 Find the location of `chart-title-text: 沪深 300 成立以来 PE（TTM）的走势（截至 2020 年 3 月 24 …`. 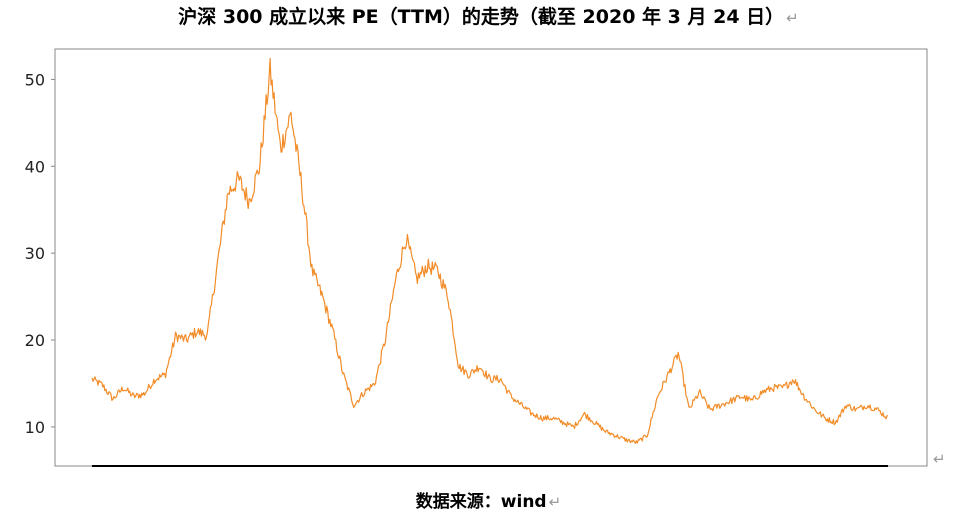

chart-title-text: 沪深 300 成立以来 PE（TTM）的走势（截至 2020 年 3 月 24 … is located at coordinates (481, 17).